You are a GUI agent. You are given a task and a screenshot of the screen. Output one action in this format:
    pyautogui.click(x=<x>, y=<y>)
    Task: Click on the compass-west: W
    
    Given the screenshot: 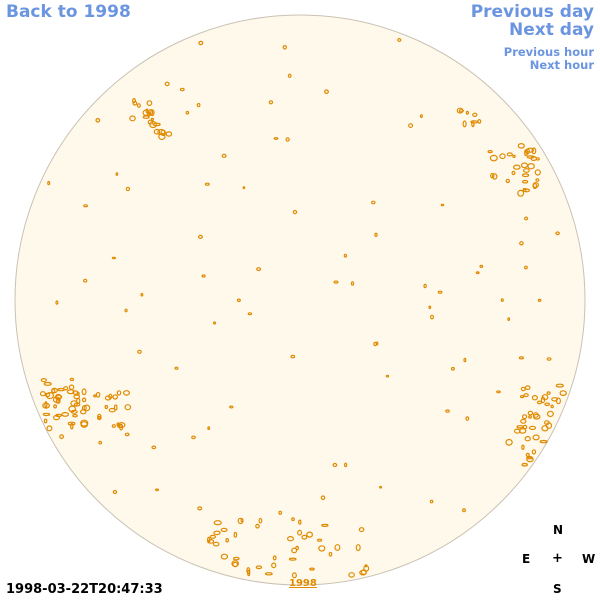 What is the action you would take?
    pyautogui.click(x=589, y=559)
    